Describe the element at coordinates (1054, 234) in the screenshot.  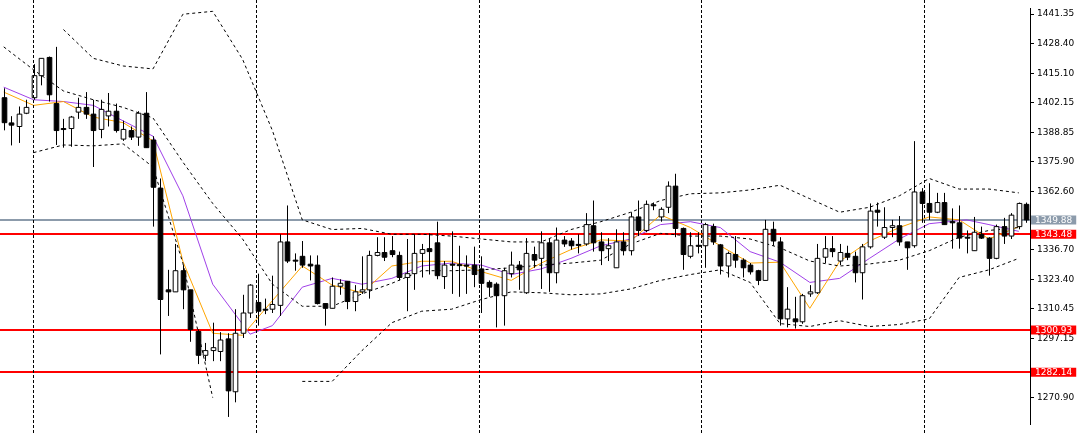
I see `ref-line-label: 1343.48` at that location.